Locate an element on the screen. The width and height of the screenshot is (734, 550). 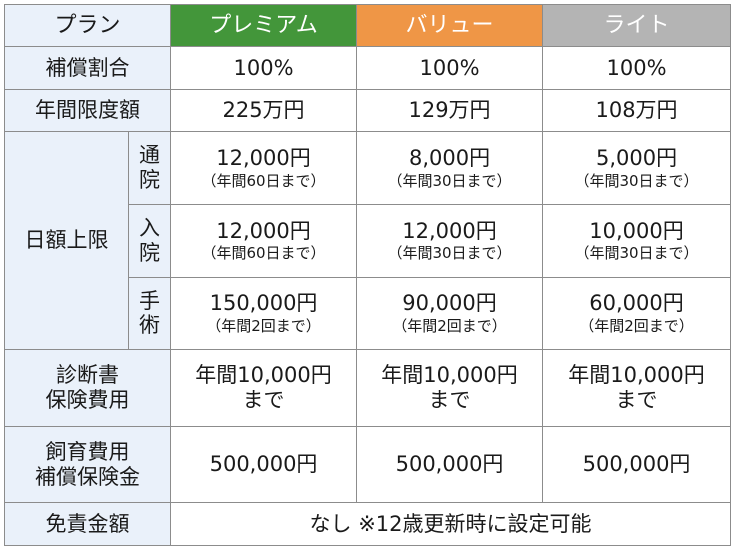
coverage-ratio-row: 補償割合 100% 100% 100% is located at coordinates (367, 68).